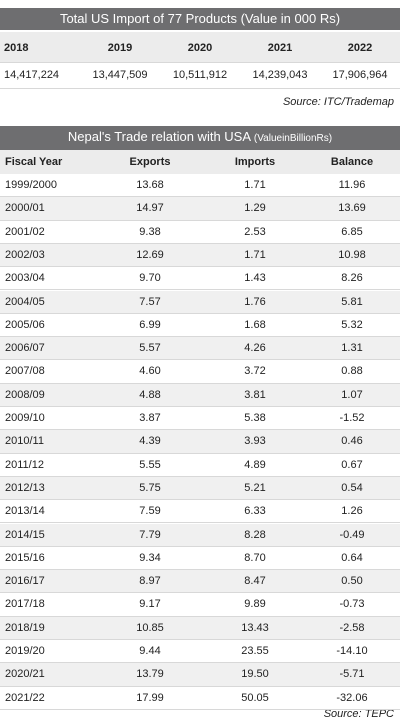  Describe the element at coordinates (24, 464) in the screenshot. I see `trade-cell: 2011/12` at that location.